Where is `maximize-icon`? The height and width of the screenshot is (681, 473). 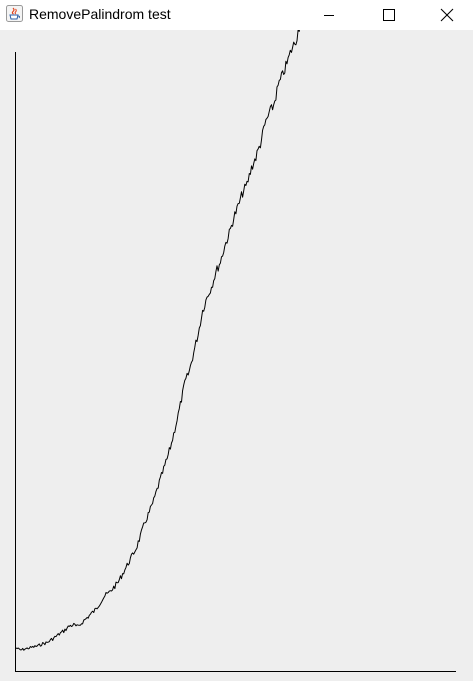
maximize-icon is located at coordinates (389, 15).